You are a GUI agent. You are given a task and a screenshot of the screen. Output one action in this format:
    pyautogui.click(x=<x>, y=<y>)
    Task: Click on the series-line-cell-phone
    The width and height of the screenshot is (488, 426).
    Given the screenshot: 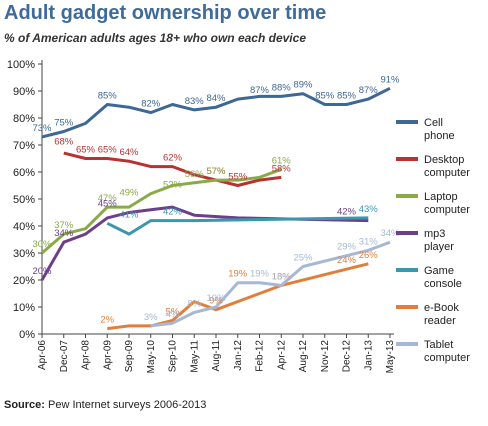 What is the action you would take?
    pyautogui.click(x=216, y=112)
    